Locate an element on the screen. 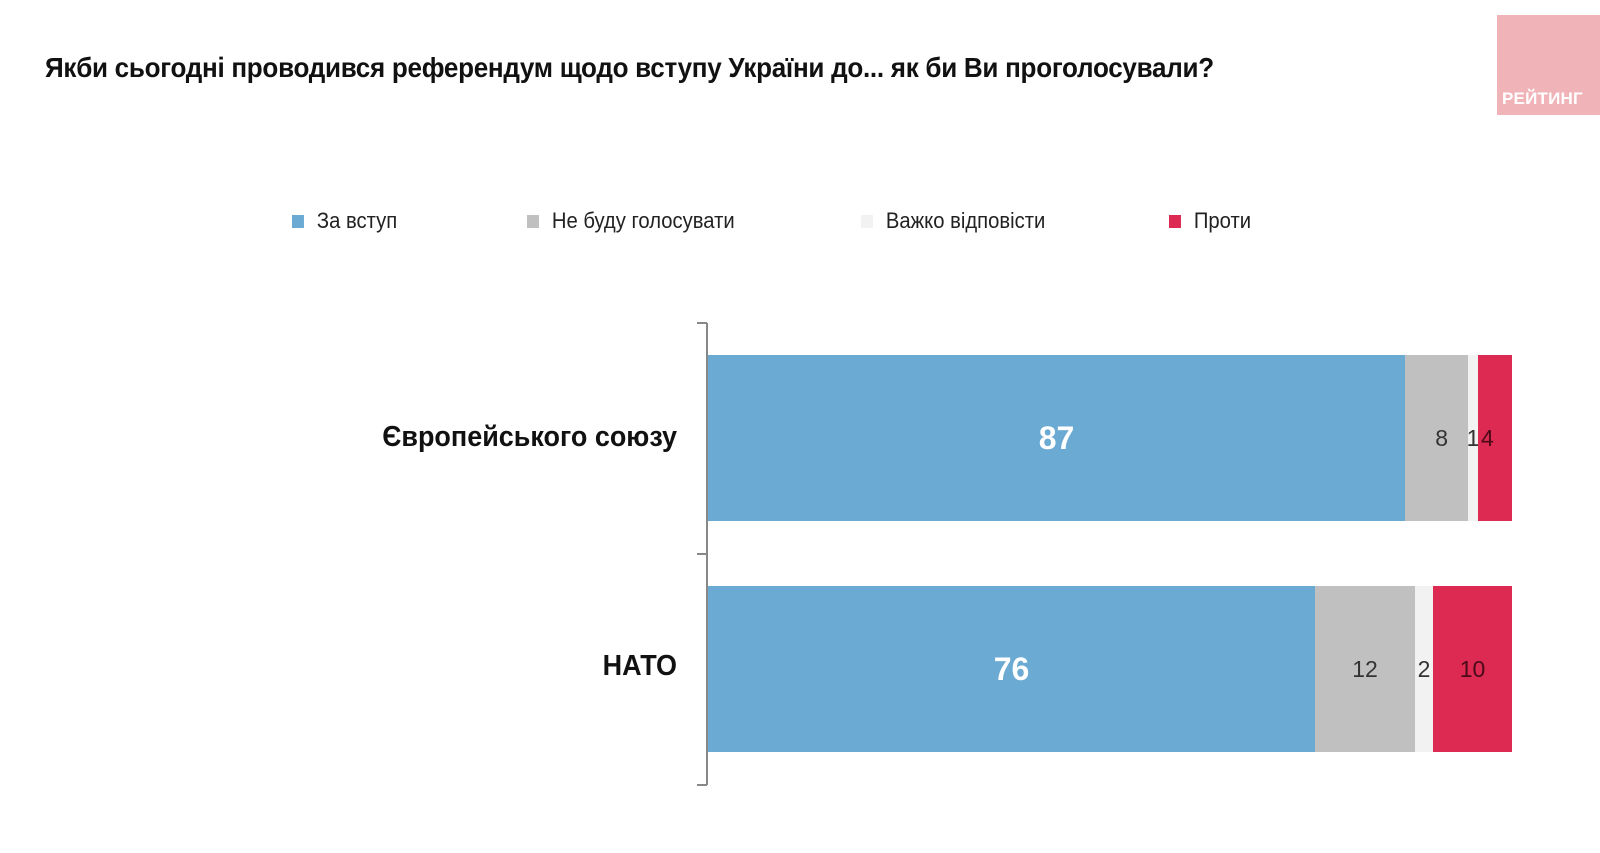 This screenshot has width=1600, height=853. segment-wont-vote: 12 is located at coordinates (1365, 669).